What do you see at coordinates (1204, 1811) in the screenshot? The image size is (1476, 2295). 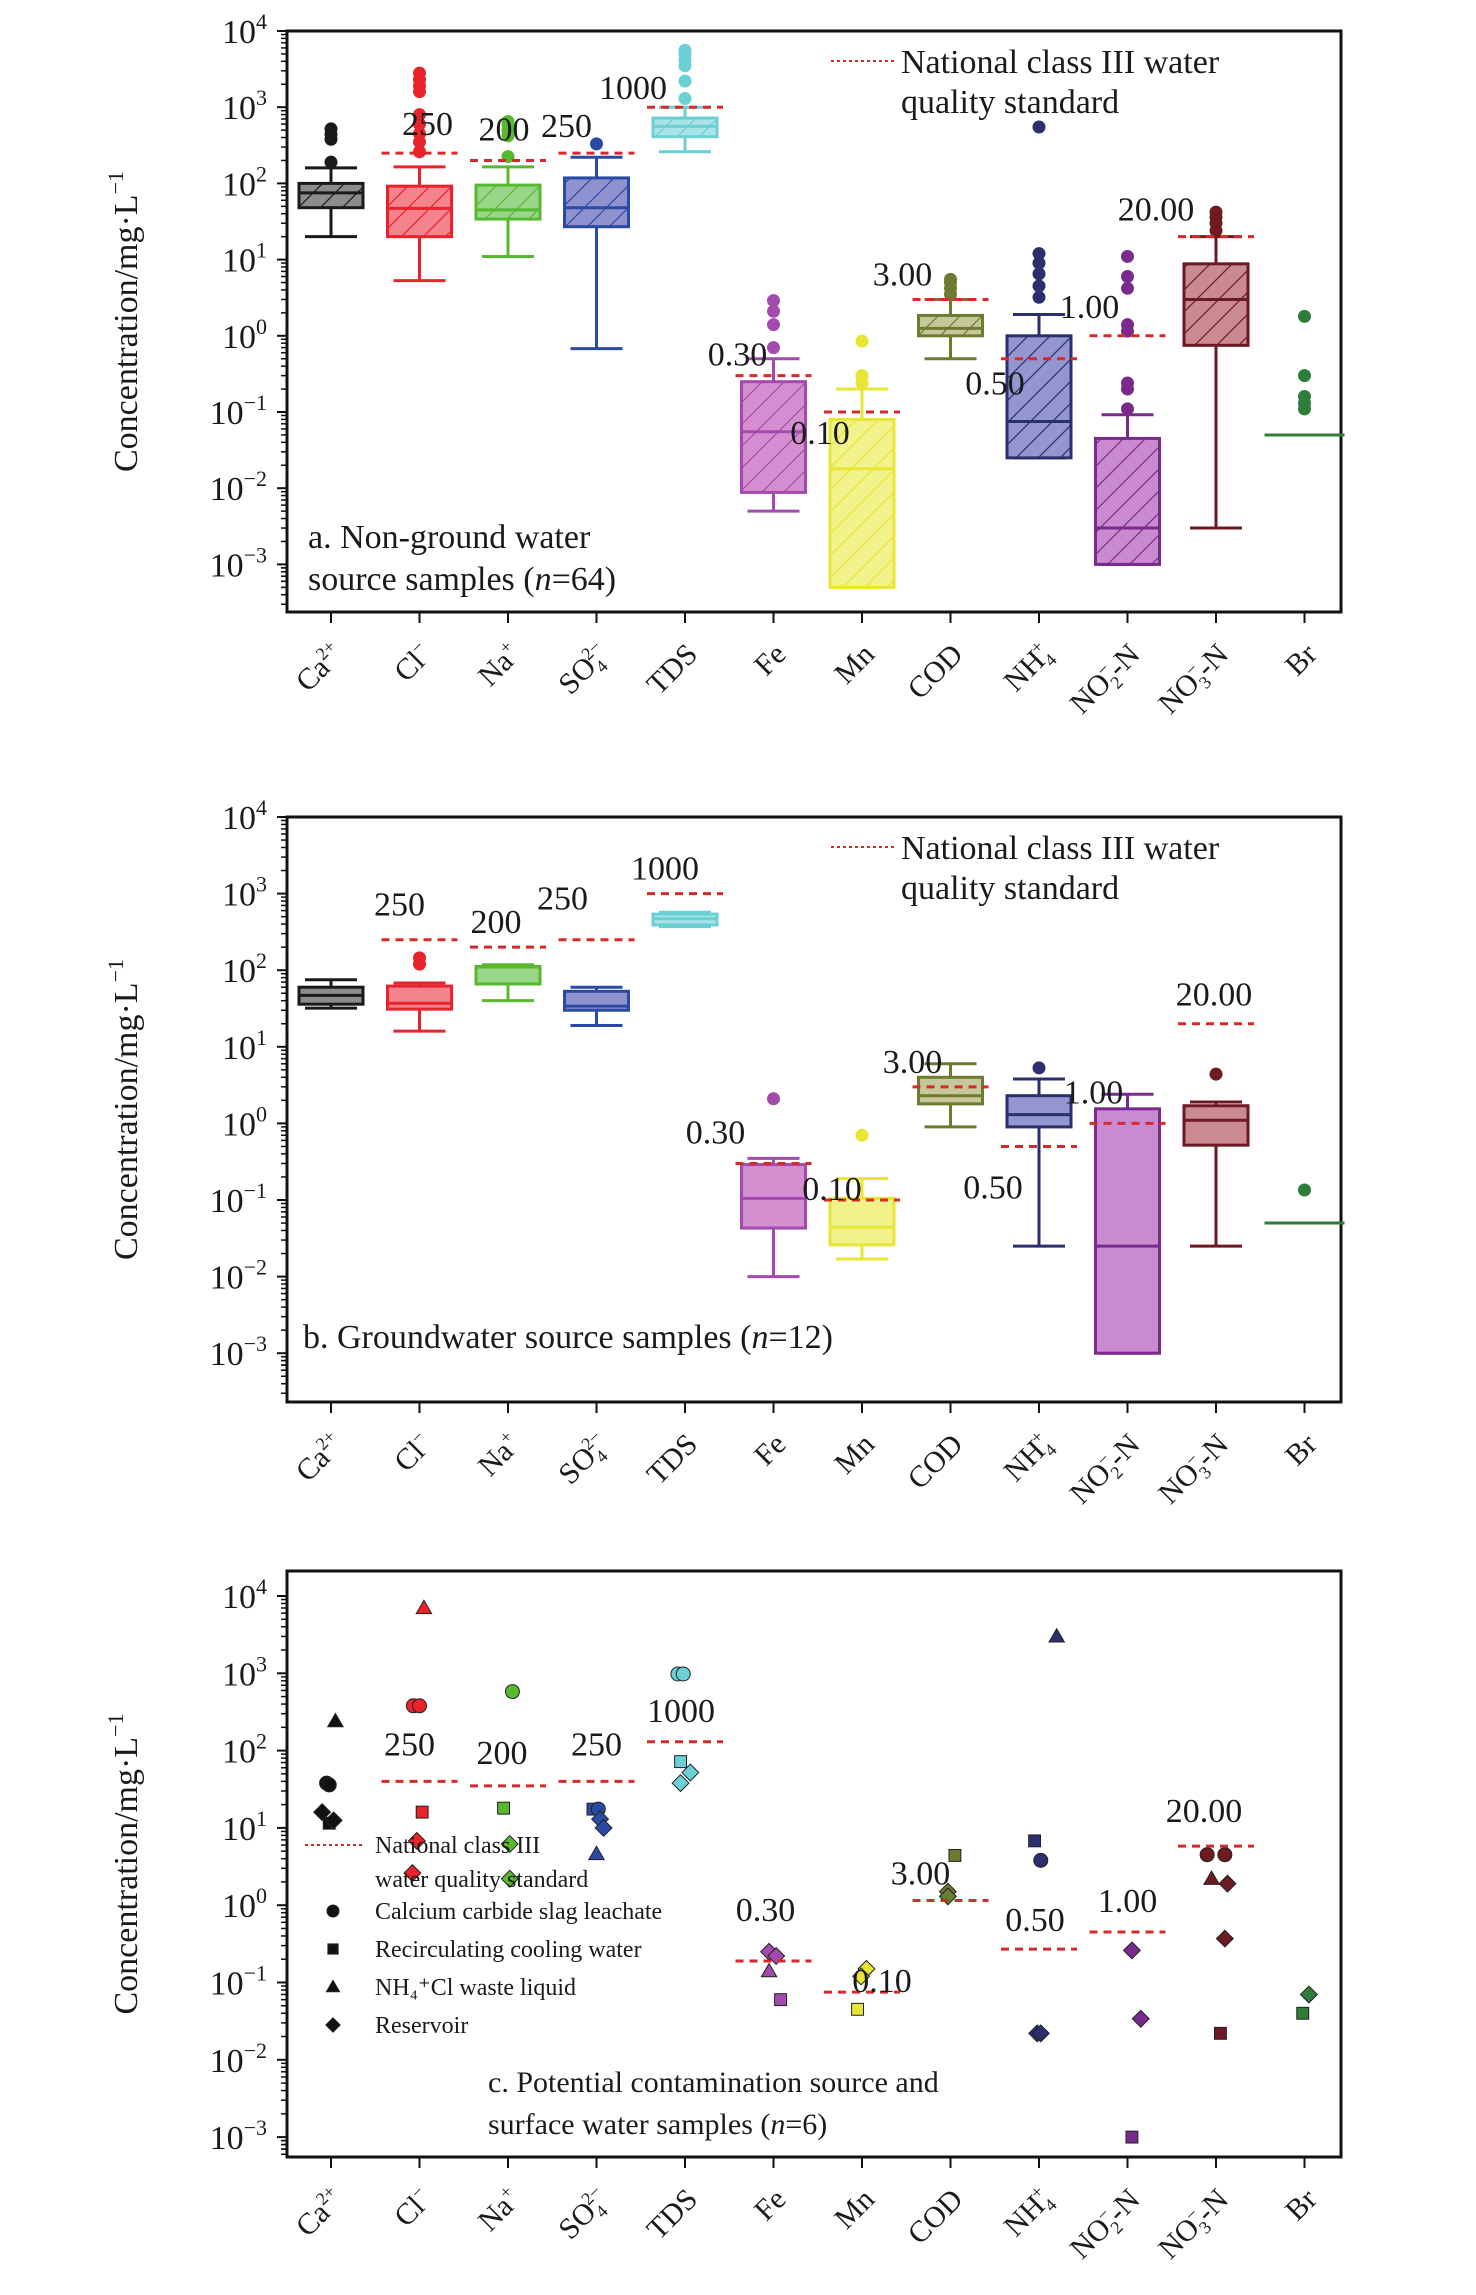 I see `standard-label: 20.00` at bounding box center [1204, 1811].